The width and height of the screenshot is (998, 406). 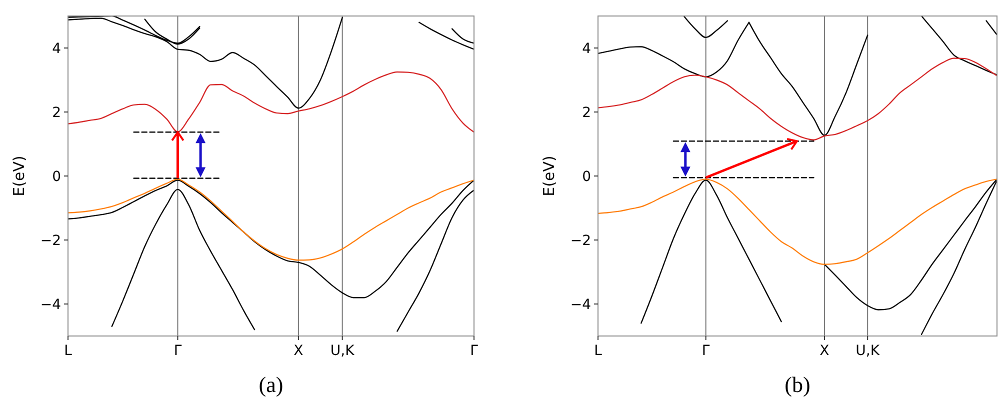 What do you see at coordinates (271, 384) in the screenshot?
I see `text: (a)` at bounding box center [271, 384].